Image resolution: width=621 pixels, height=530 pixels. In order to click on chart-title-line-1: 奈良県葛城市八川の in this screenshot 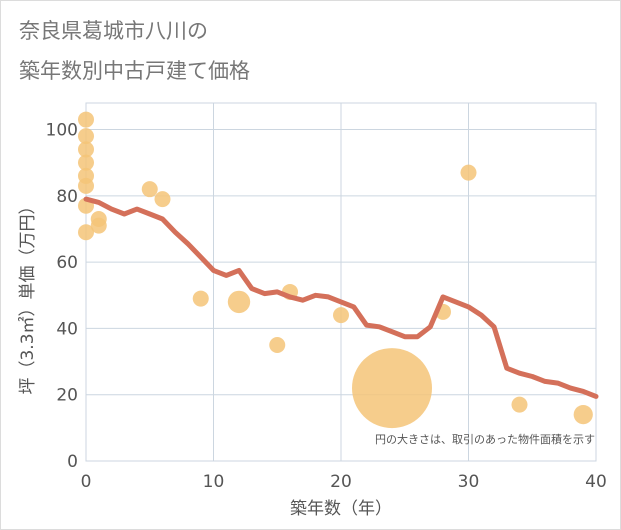, I will do `click(113, 31)`.